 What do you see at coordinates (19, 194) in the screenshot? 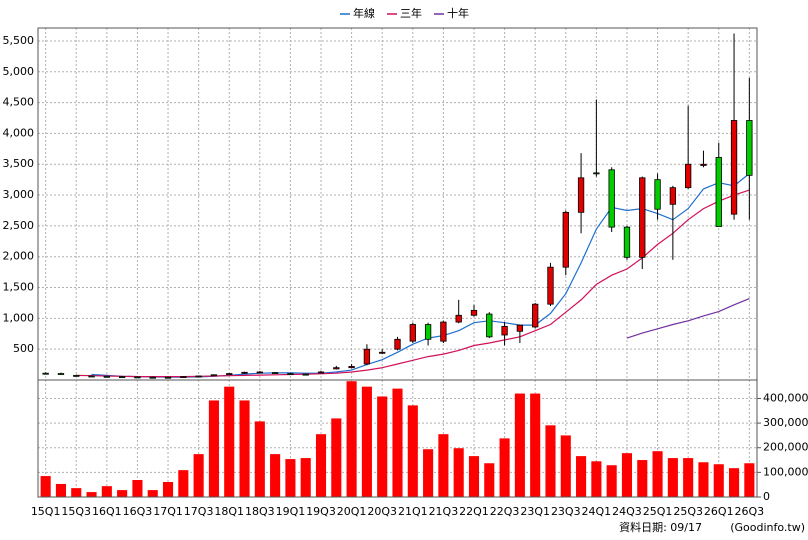
I see `y-tick-label: 3,000` at bounding box center [19, 194].